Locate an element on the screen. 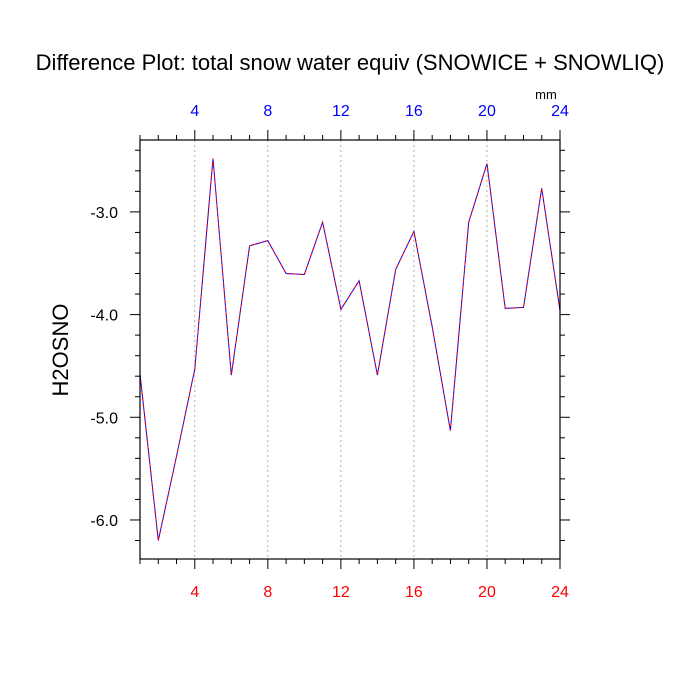  y-axis-label: H2OSNO is located at coordinates (60, 350).